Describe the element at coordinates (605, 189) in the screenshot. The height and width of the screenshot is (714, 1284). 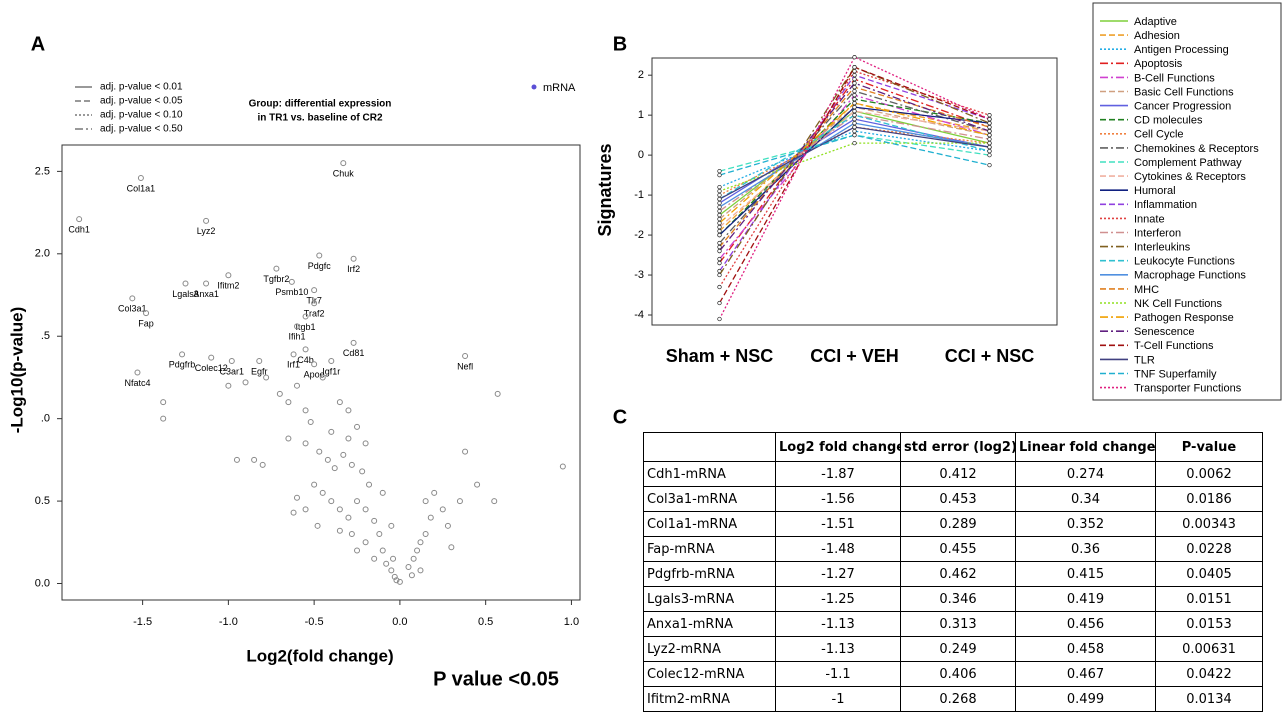
I see `y-axis-label: Signatures` at that location.